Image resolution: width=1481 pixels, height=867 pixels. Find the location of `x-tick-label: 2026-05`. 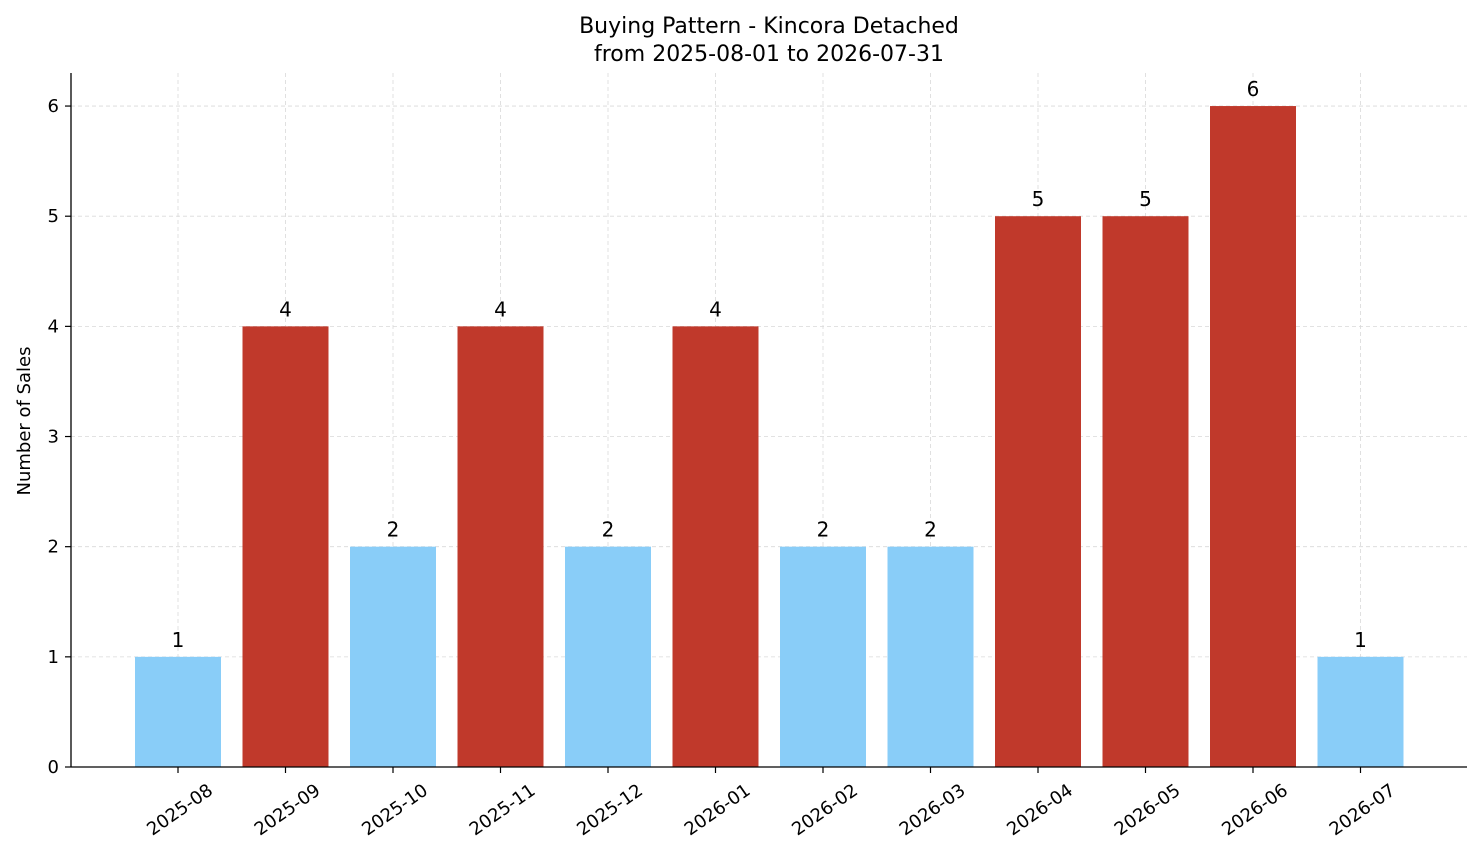

x-tick-label: 2026-05 is located at coordinates (1148, 810).